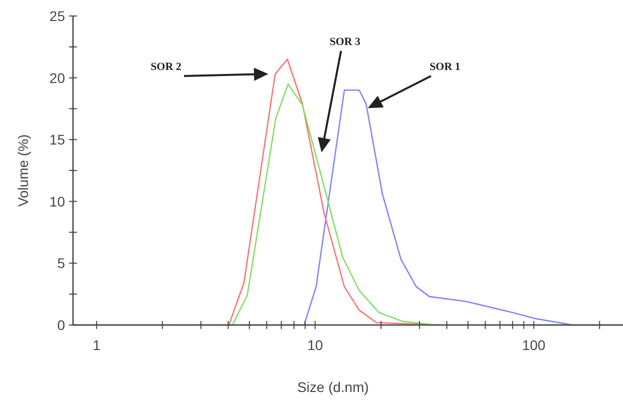 This screenshot has width=623, height=405. Describe the element at coordinates (534, 345) in the screenshot. I see `x-tick-label: 100` at that location.